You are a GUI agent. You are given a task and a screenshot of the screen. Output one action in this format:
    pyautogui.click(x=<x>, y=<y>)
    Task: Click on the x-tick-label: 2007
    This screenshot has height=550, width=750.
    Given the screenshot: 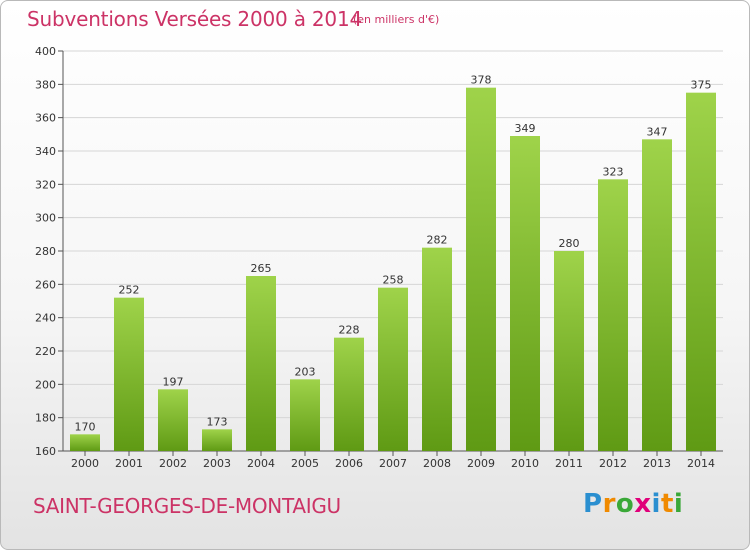 What is the action you would take?
    pyautogui.click(x=393, y=463)
    